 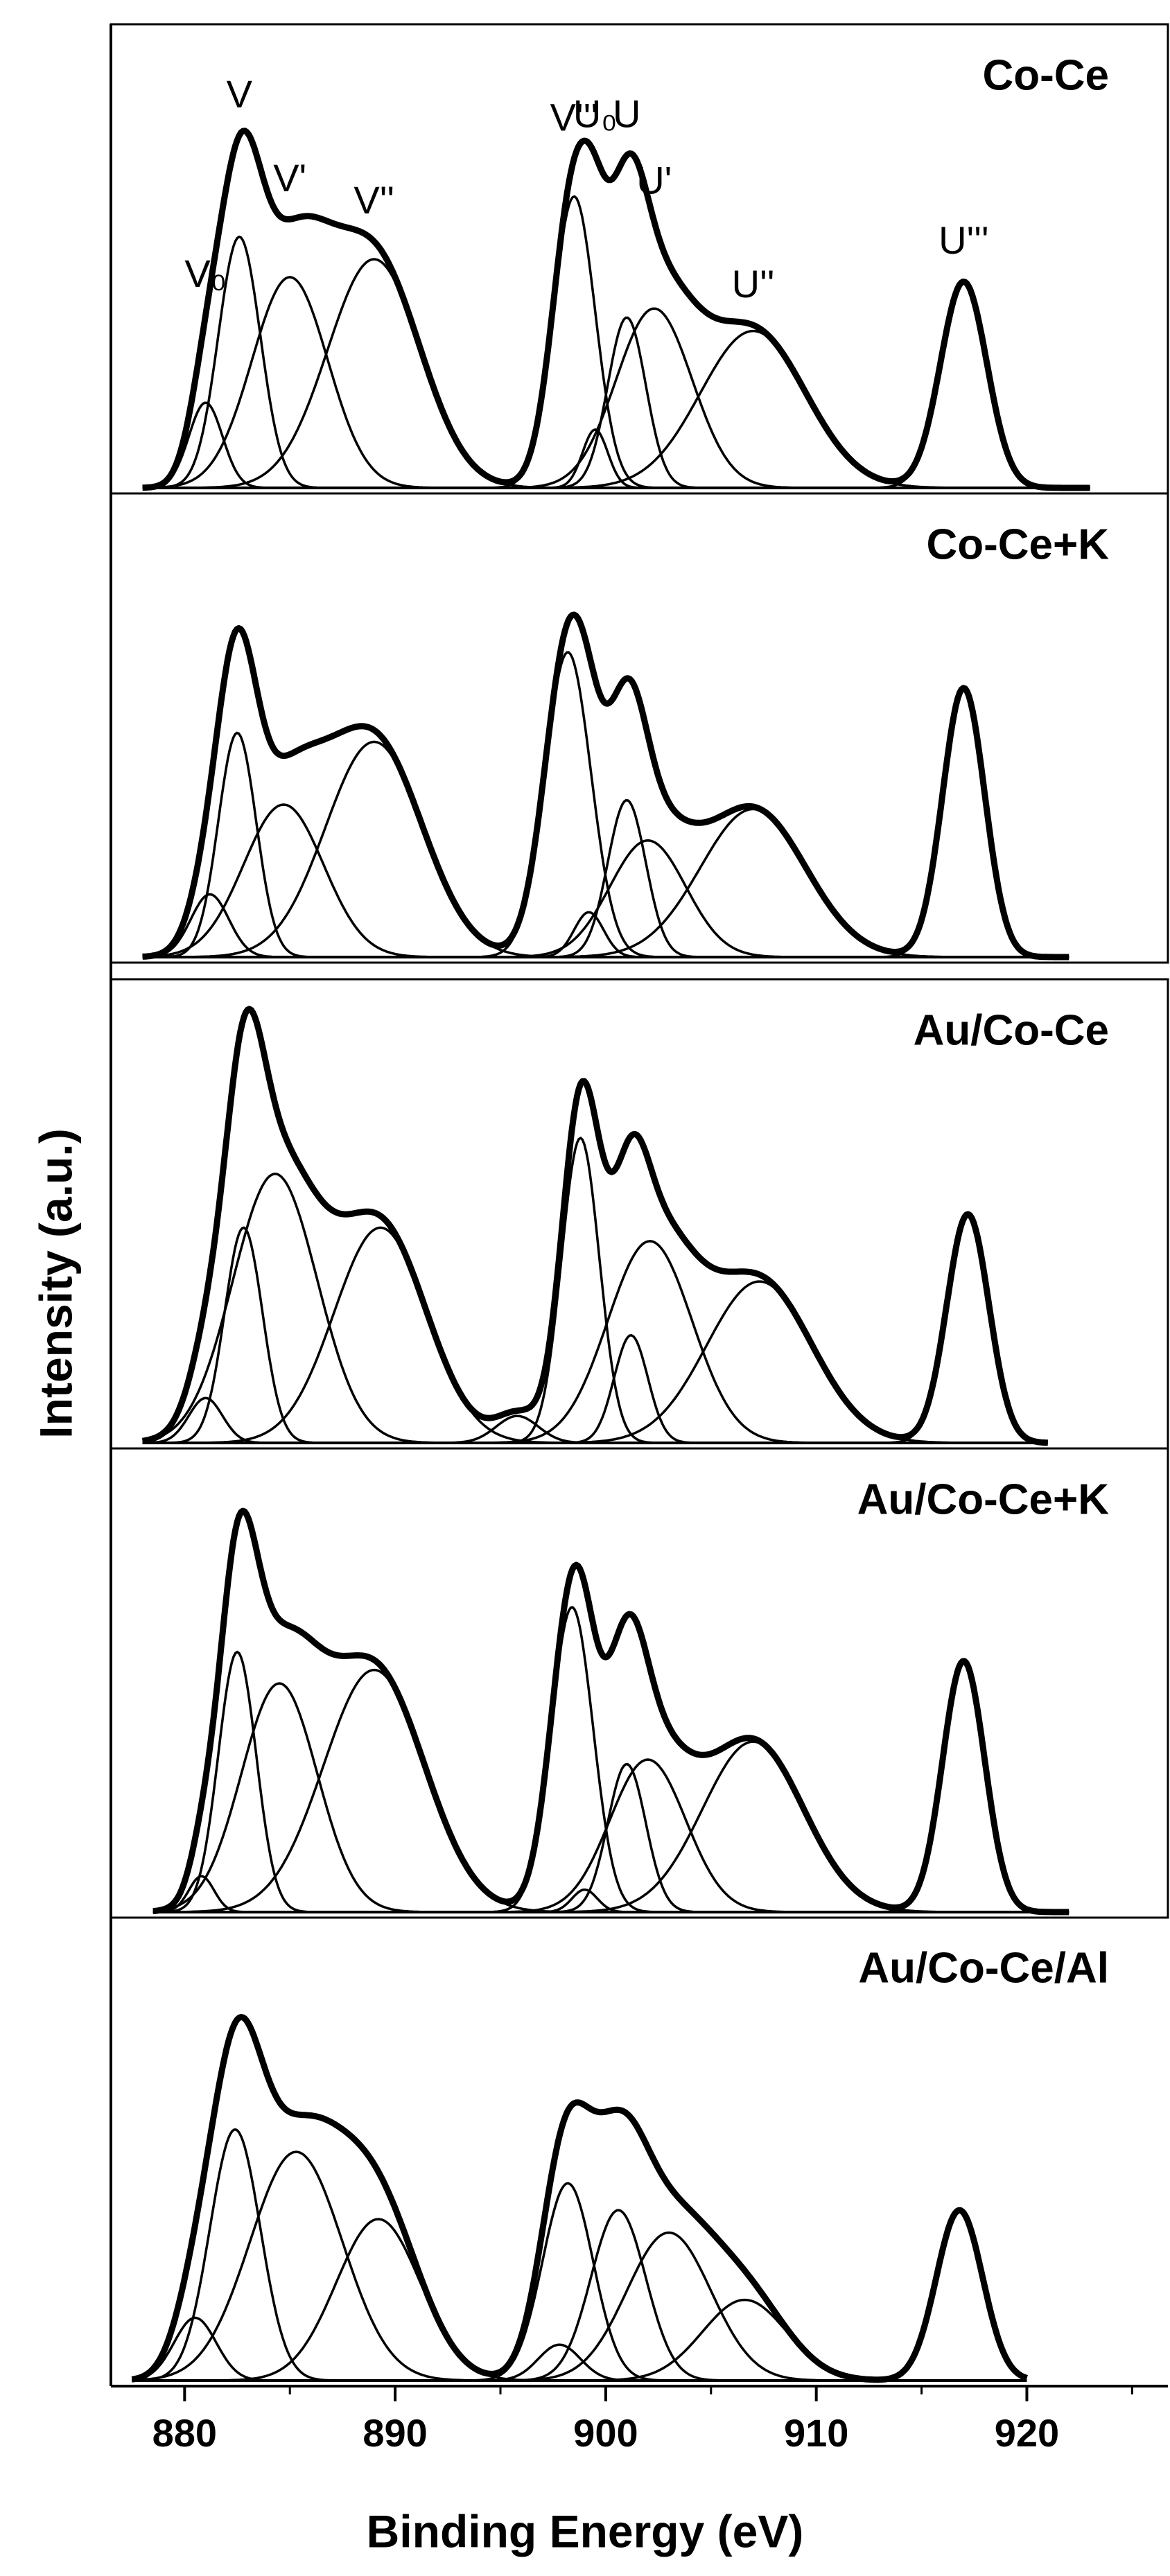 I want to click on y-axis-title: Intensity (a.u.), so click(x=55, y=1283).